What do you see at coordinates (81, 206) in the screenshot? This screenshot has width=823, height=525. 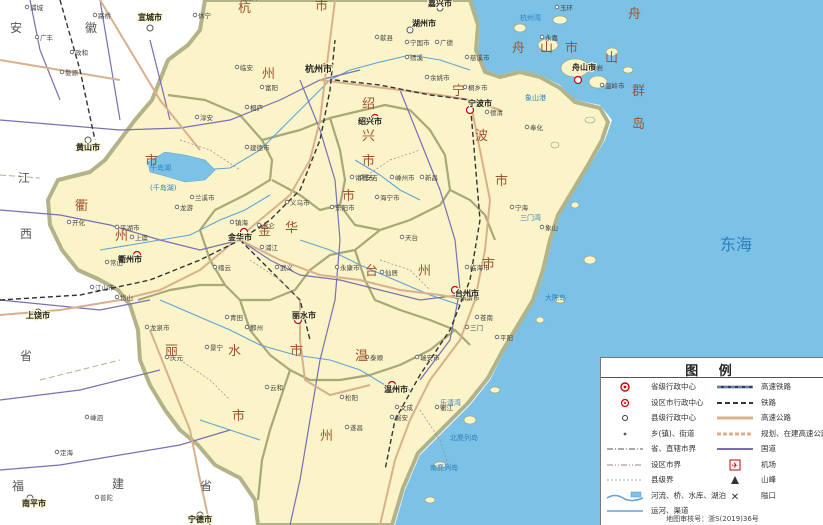 I see `prefecture-label-quzhou: 衢` at bounding box center [81, 206].